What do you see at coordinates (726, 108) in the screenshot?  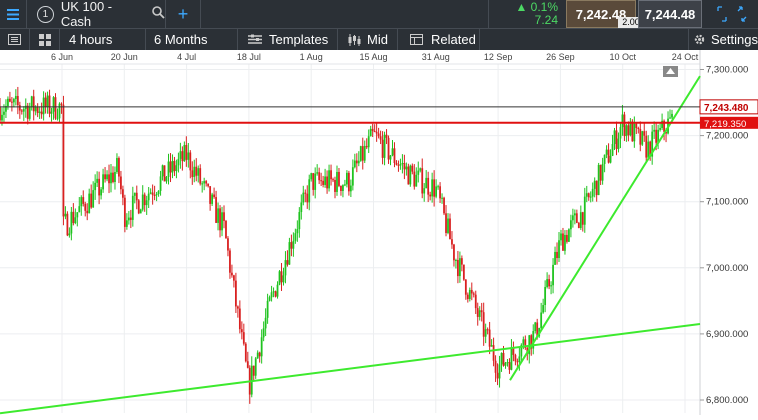 I see `current-price-label: 7,243.480` at bounding box center [726, 108].